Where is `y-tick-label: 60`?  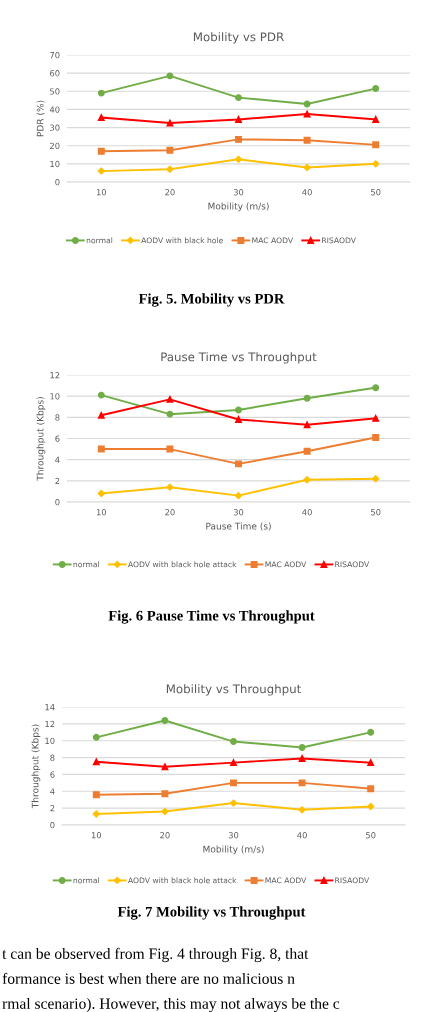
y-tick-label: 60 is located at coordinates (55, 73).